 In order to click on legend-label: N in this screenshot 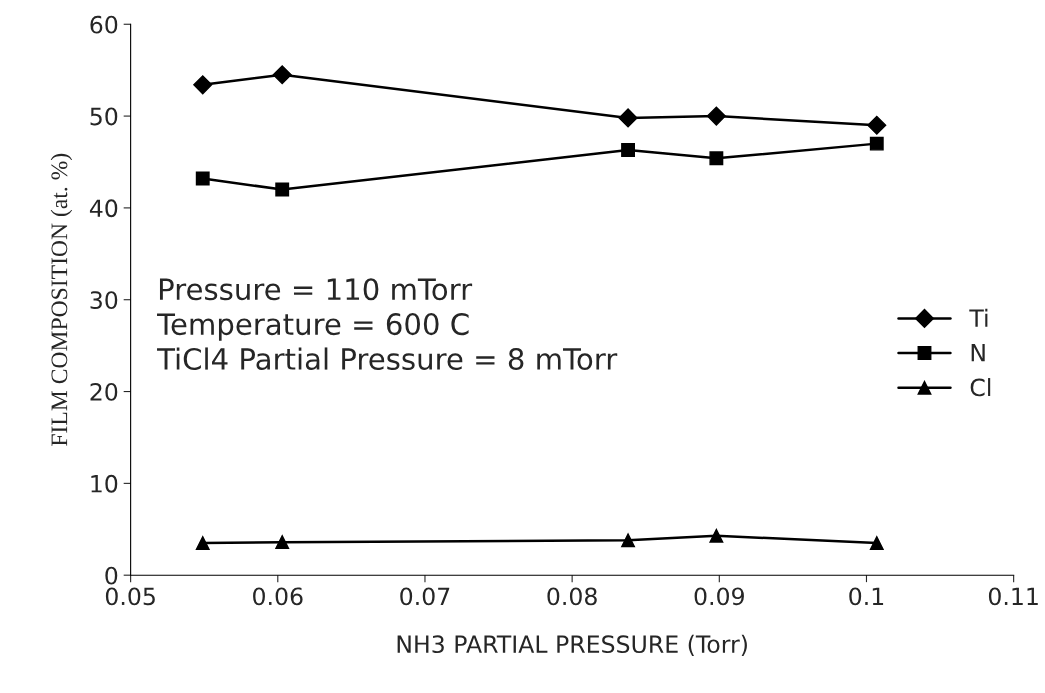, I will do `click(978, 353)`.